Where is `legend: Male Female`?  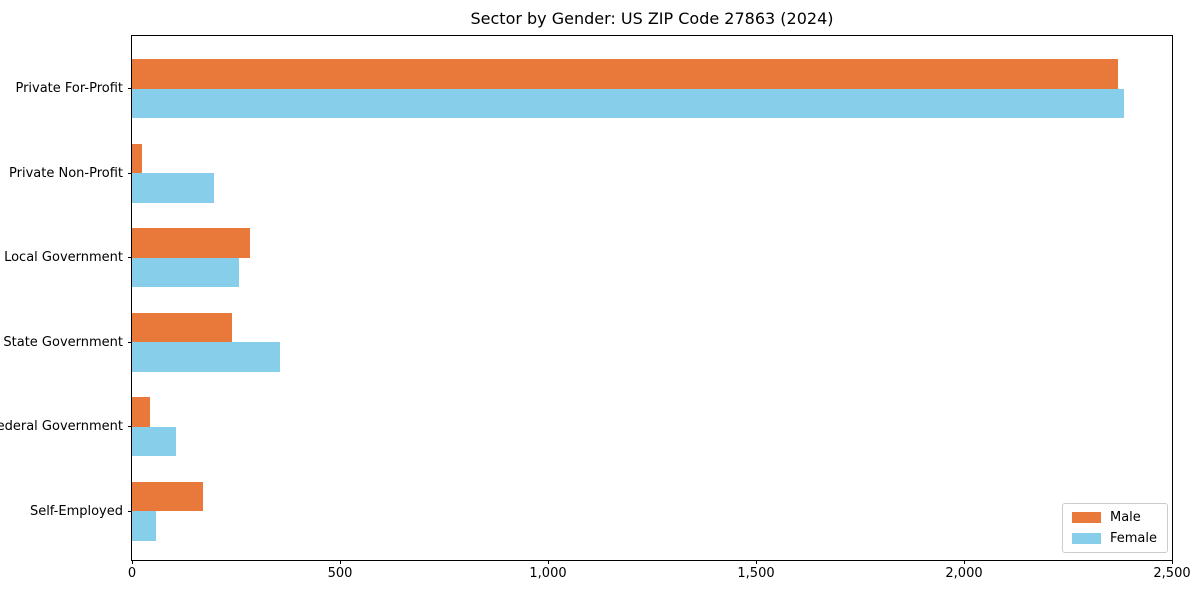
legend: Male Female is located at coordinates (1114, 528).